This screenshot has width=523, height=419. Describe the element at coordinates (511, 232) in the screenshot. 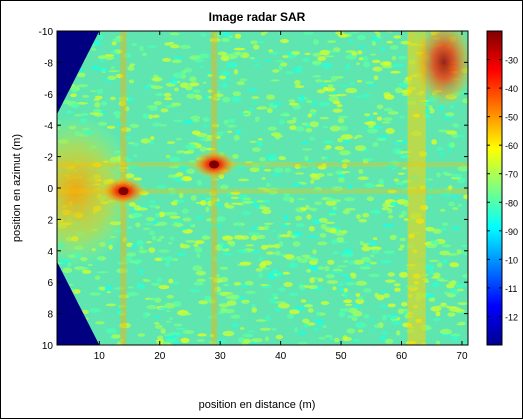

I see `colorbar-tick-label: -90` at that location.